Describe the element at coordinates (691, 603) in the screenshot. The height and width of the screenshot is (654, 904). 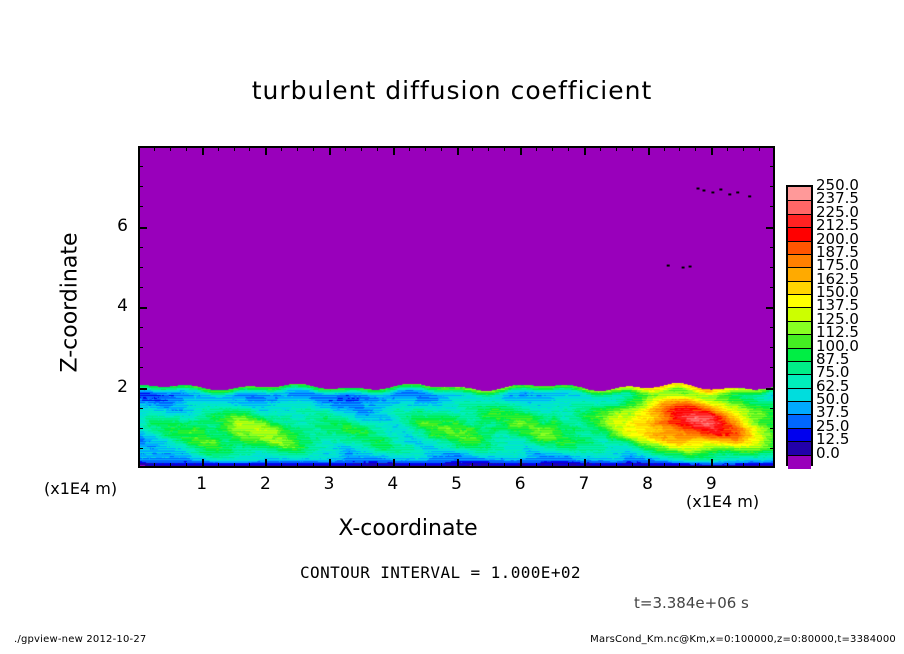
I see `time-stamp-label: t=3.384e+06 s` at that location.